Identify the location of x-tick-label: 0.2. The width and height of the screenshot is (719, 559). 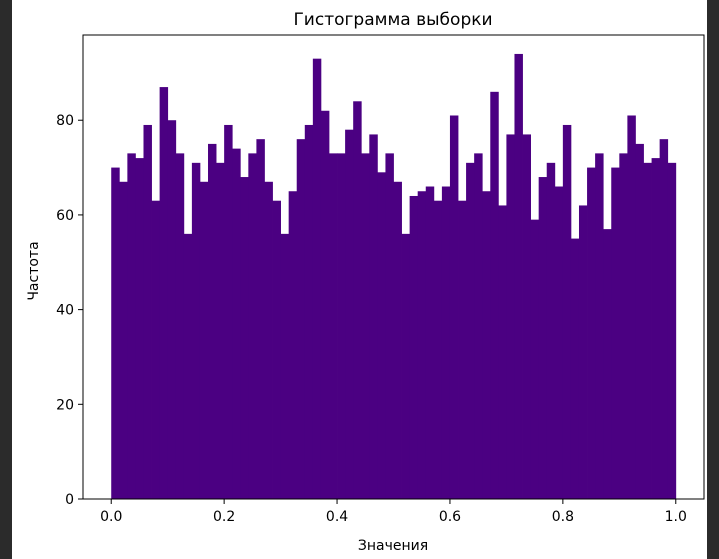
(224, 517).